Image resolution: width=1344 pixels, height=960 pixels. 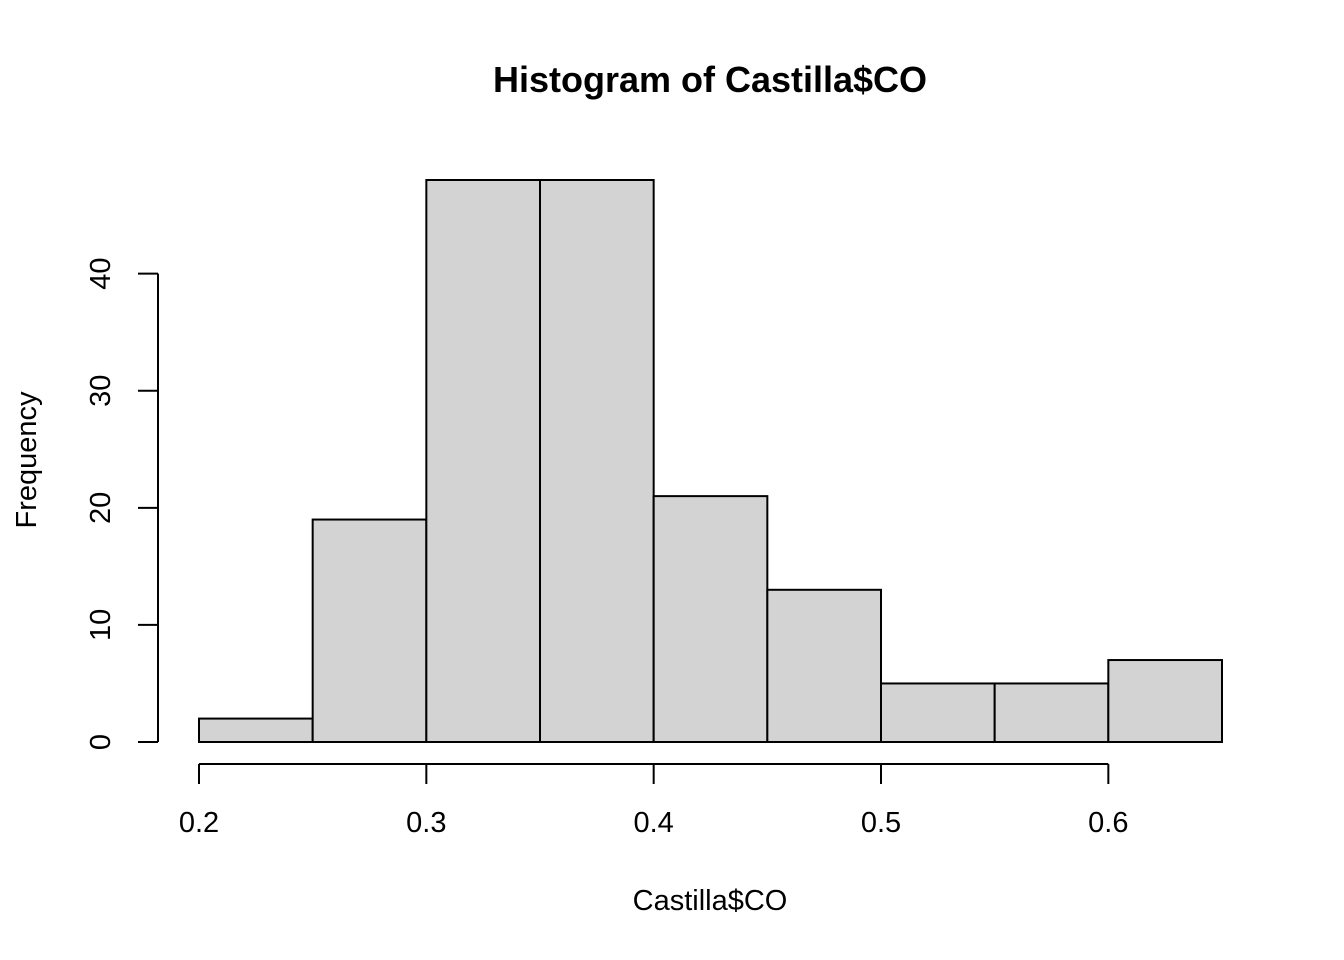 I want to click on x-tick-label: 0.6, so click(x=1108, y=823).